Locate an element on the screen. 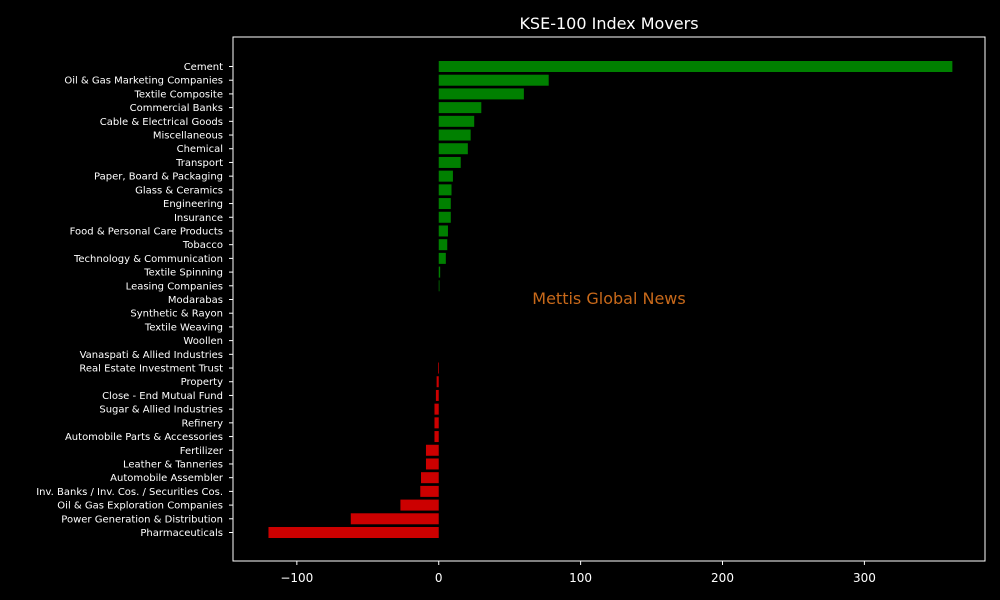 This screenshot has width=1000, height=600. category-label: Miscellaneous is located at coordinates (188, 136).